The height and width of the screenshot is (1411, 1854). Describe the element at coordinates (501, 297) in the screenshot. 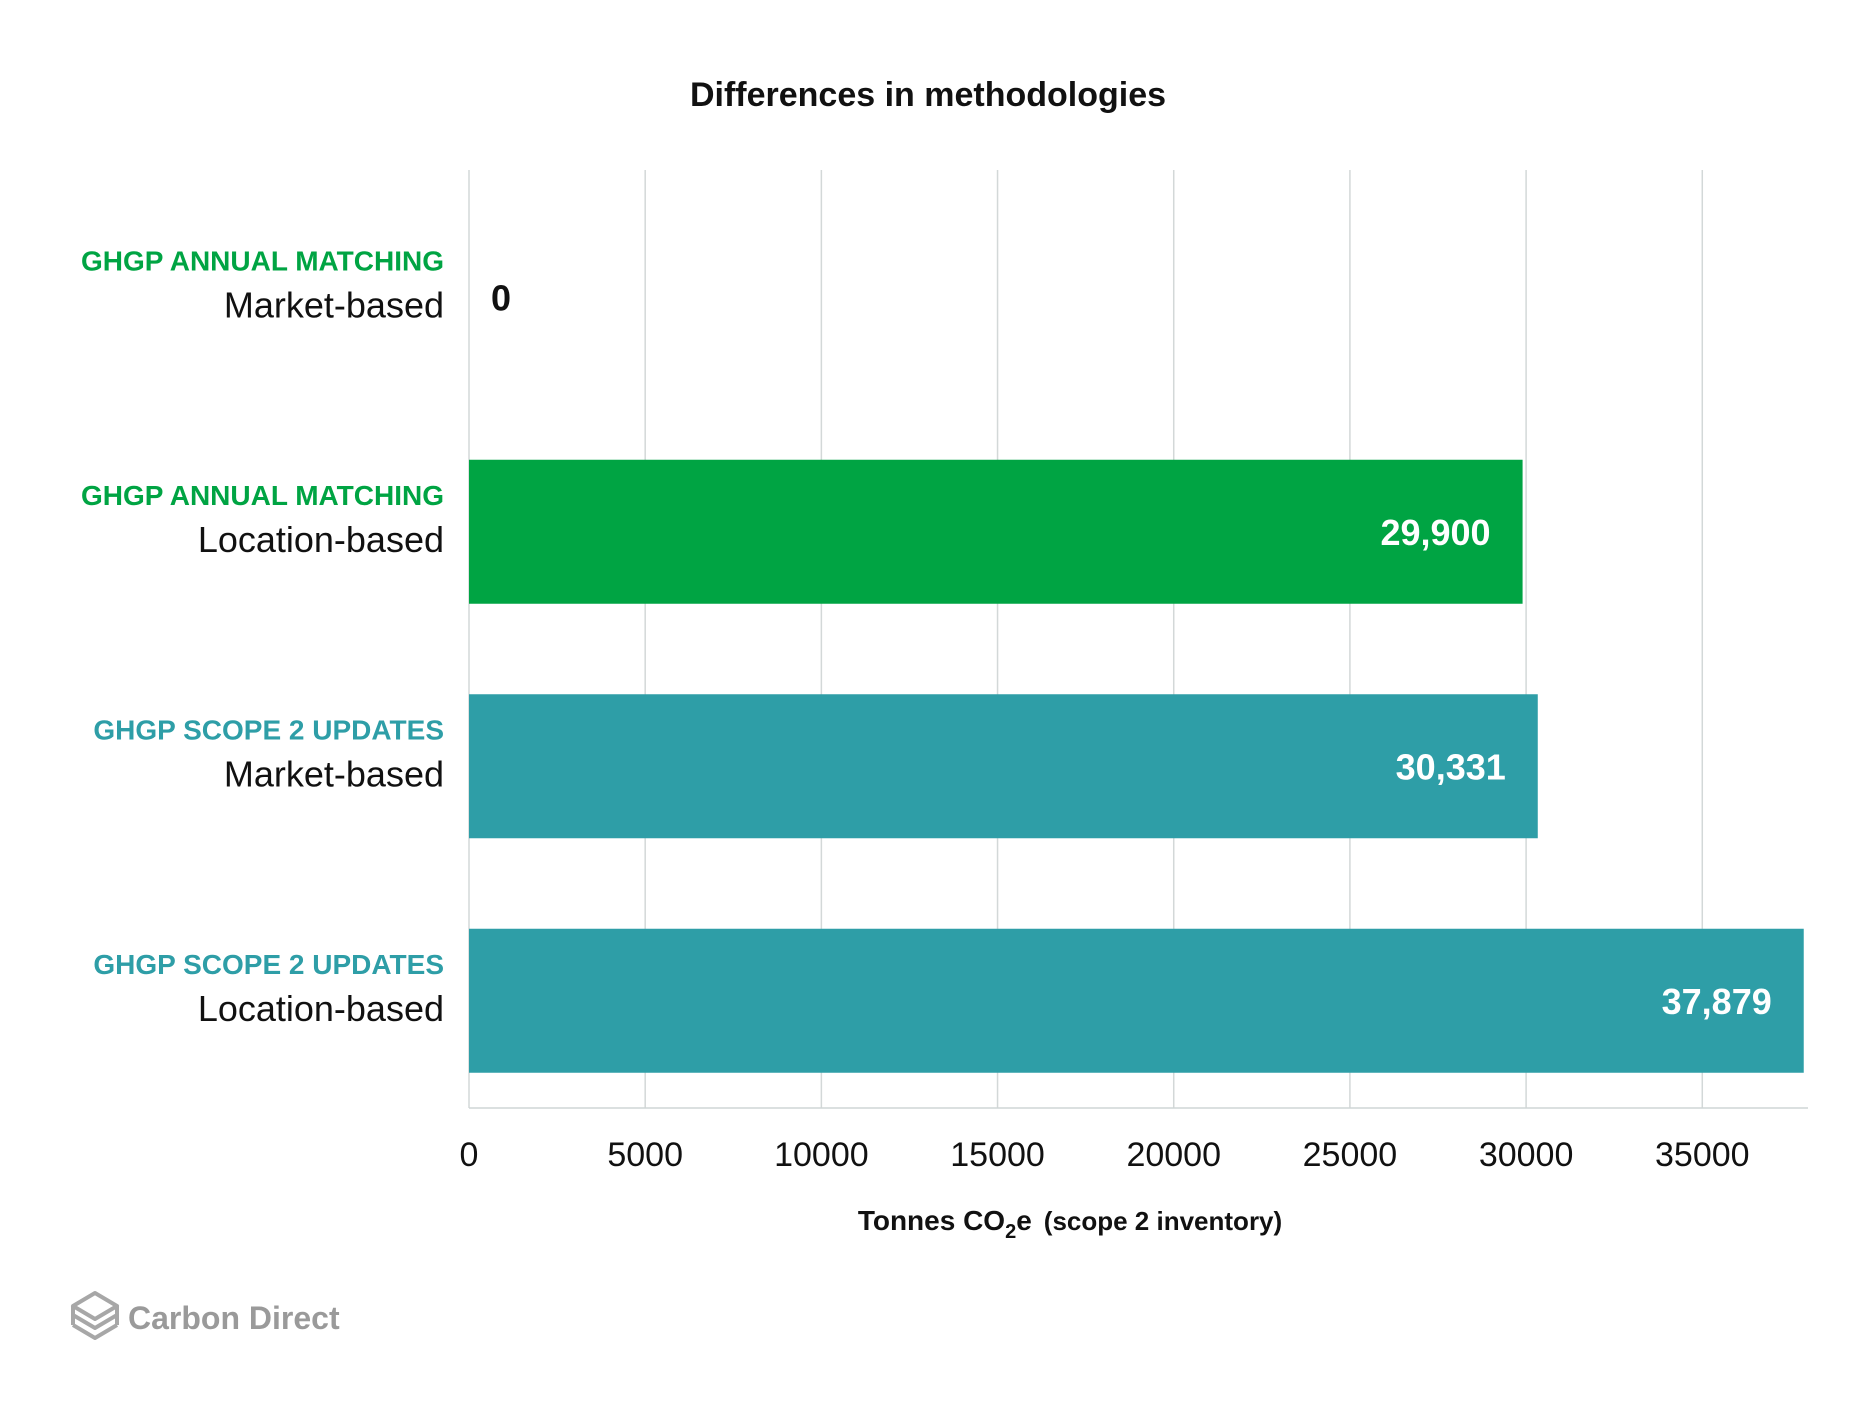

I see `bar-value-label: 0` at that location.